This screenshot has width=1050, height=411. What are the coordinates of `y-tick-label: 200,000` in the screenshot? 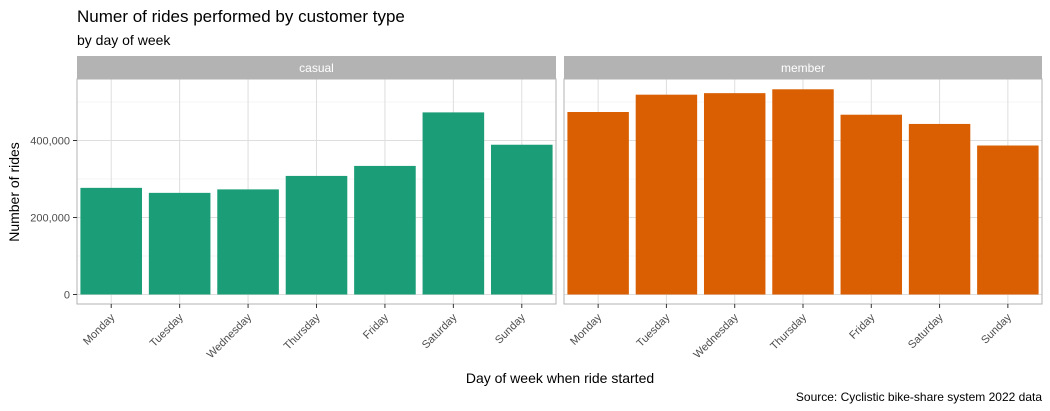 It's located at (50, 219).